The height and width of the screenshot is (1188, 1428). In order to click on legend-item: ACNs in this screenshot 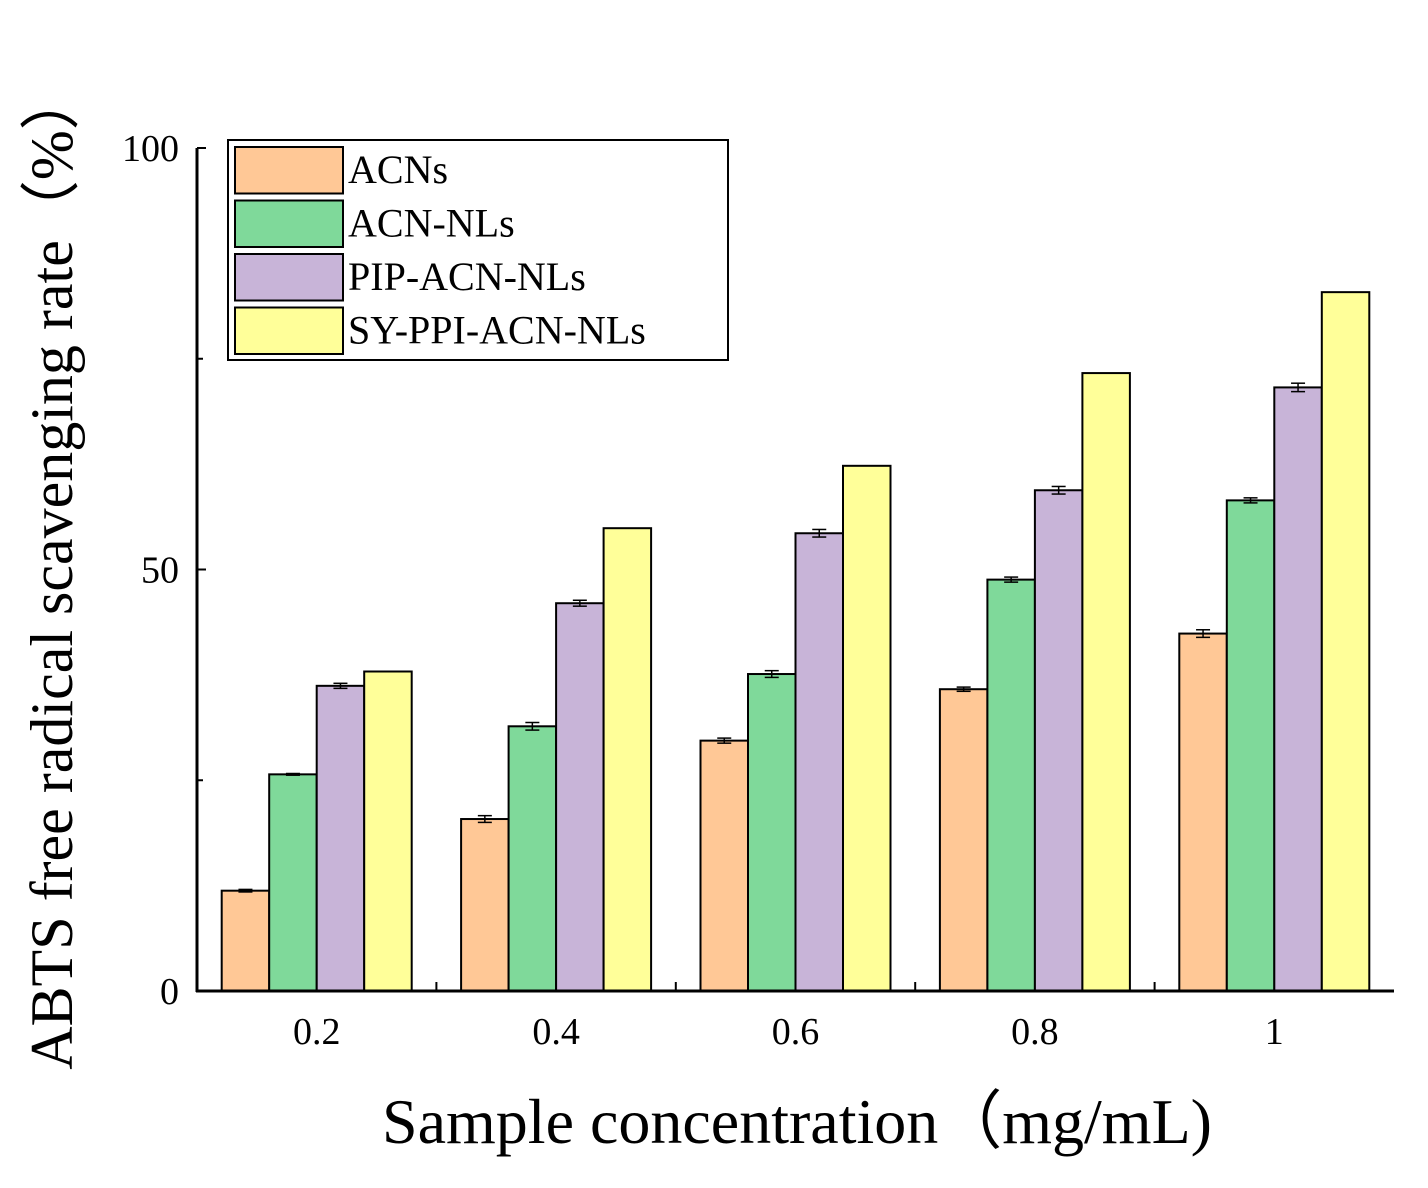, I will do `click(341, 170)`.